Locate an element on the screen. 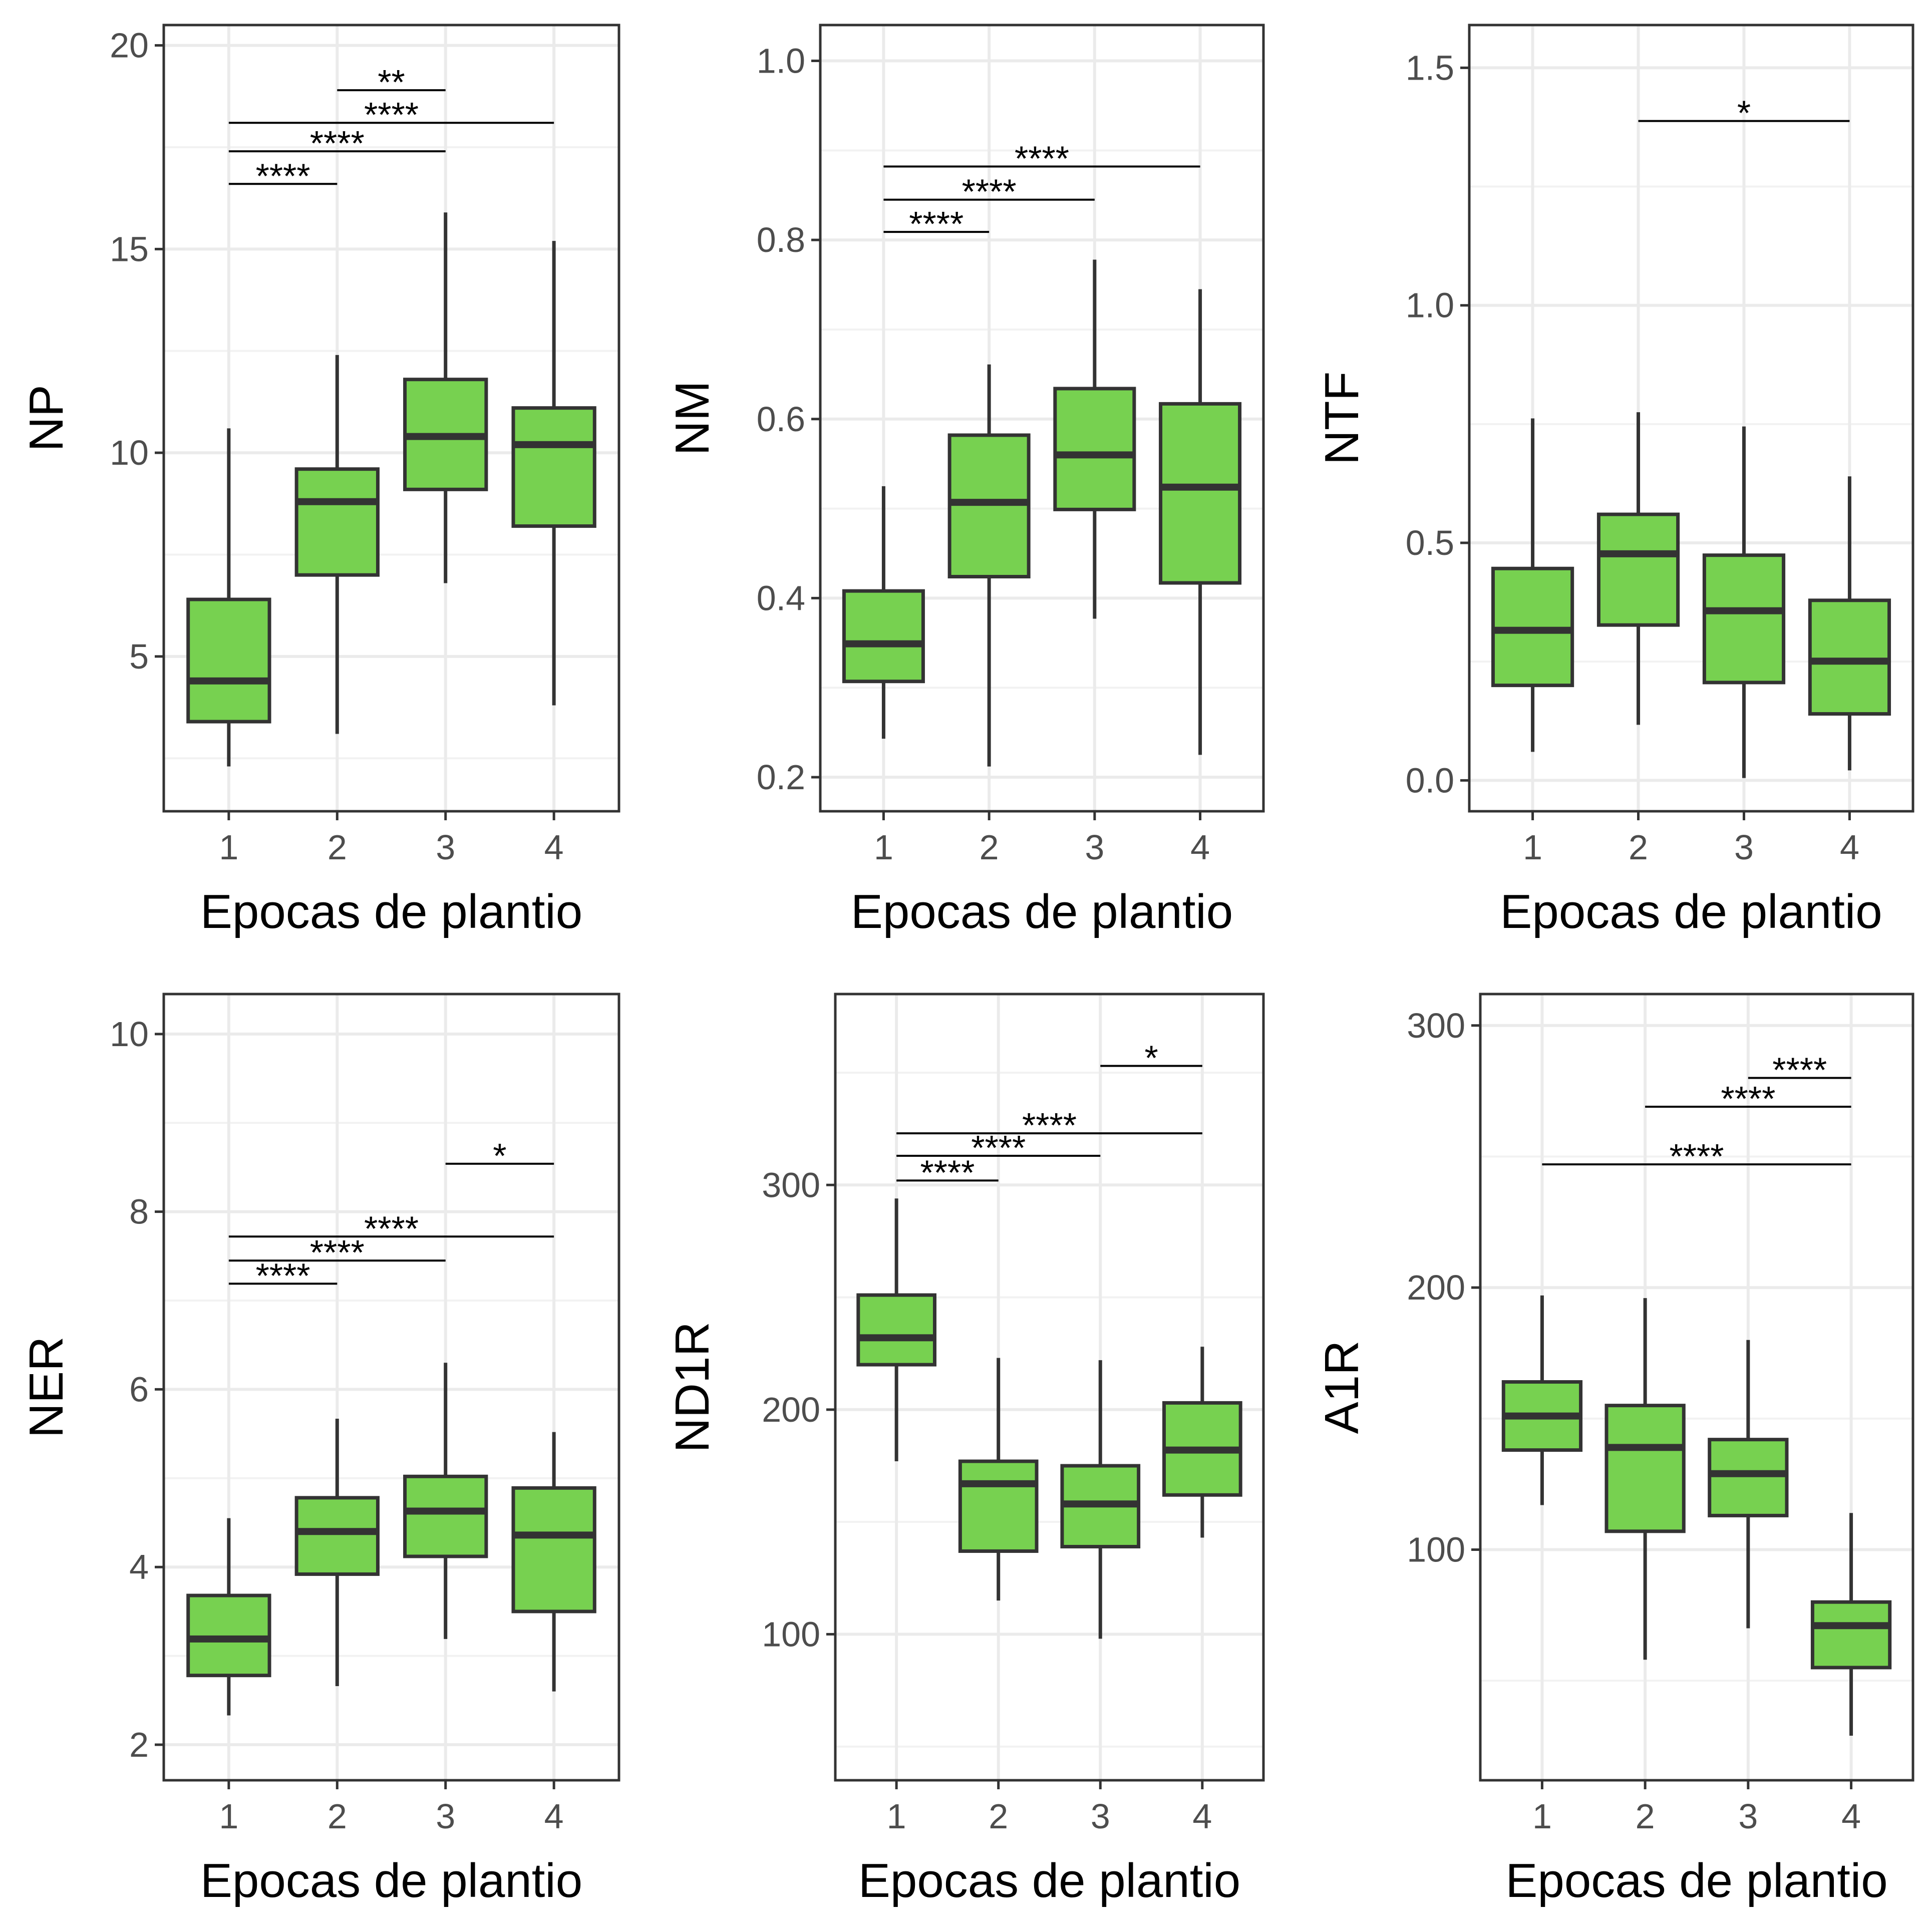 This screenshot has width=1932, height=1932. y-tick-label: 20 is located at coordinates (129, 46).